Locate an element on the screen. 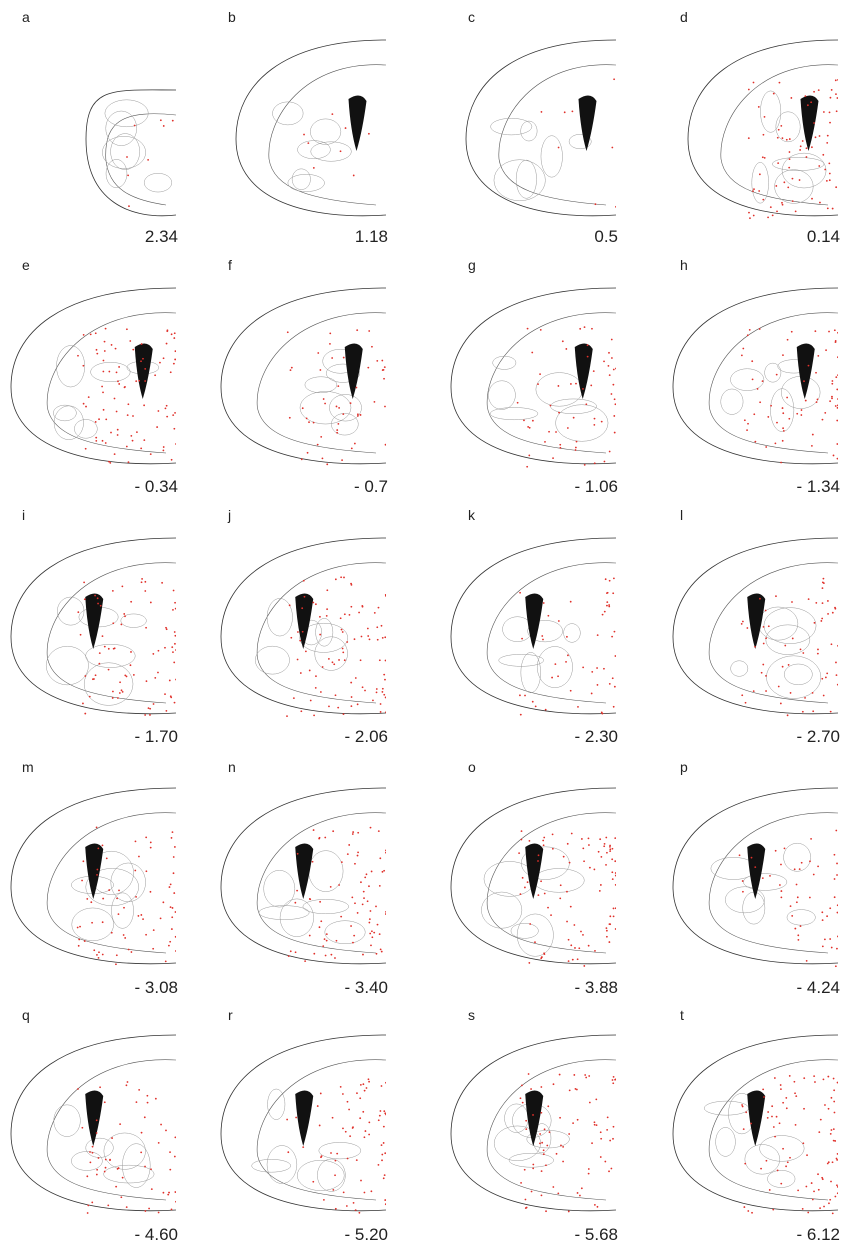 Image resolution: width=843 pixels, height=1252 pixels. panel-label: r is located at coordinates (230, 1015).